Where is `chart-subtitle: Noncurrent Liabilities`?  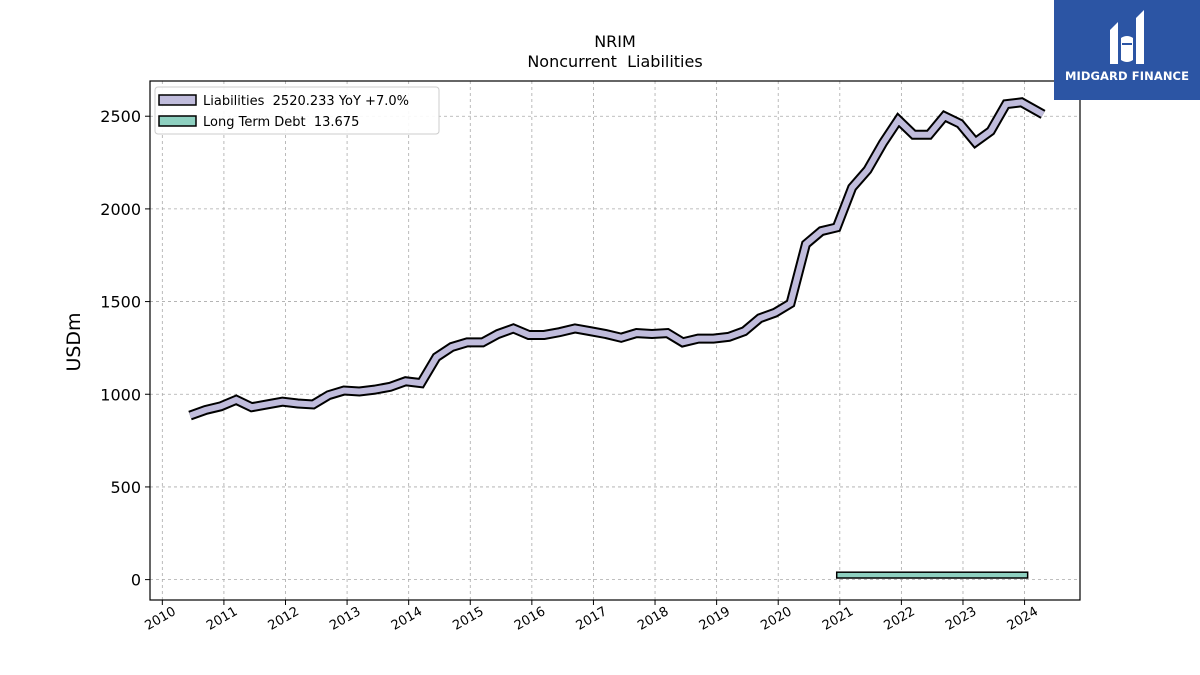 chart-subtitle: Noncurrent Liabilities is located at coordinates (614, 61).